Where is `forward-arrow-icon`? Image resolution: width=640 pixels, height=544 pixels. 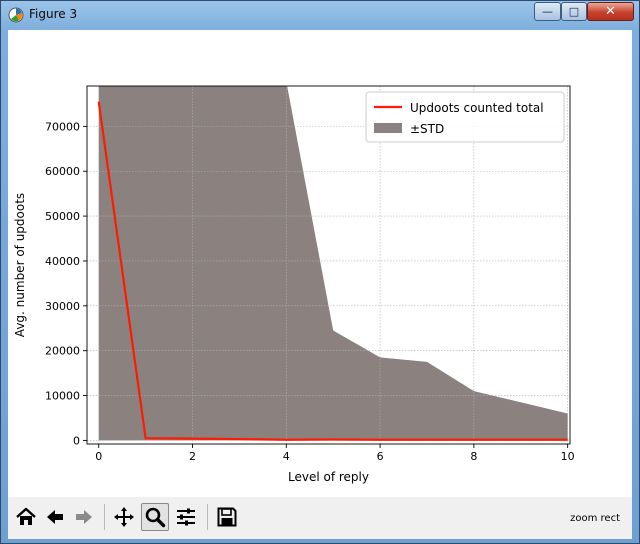
forward-arrow-icon is located at coordinates (84, 517).